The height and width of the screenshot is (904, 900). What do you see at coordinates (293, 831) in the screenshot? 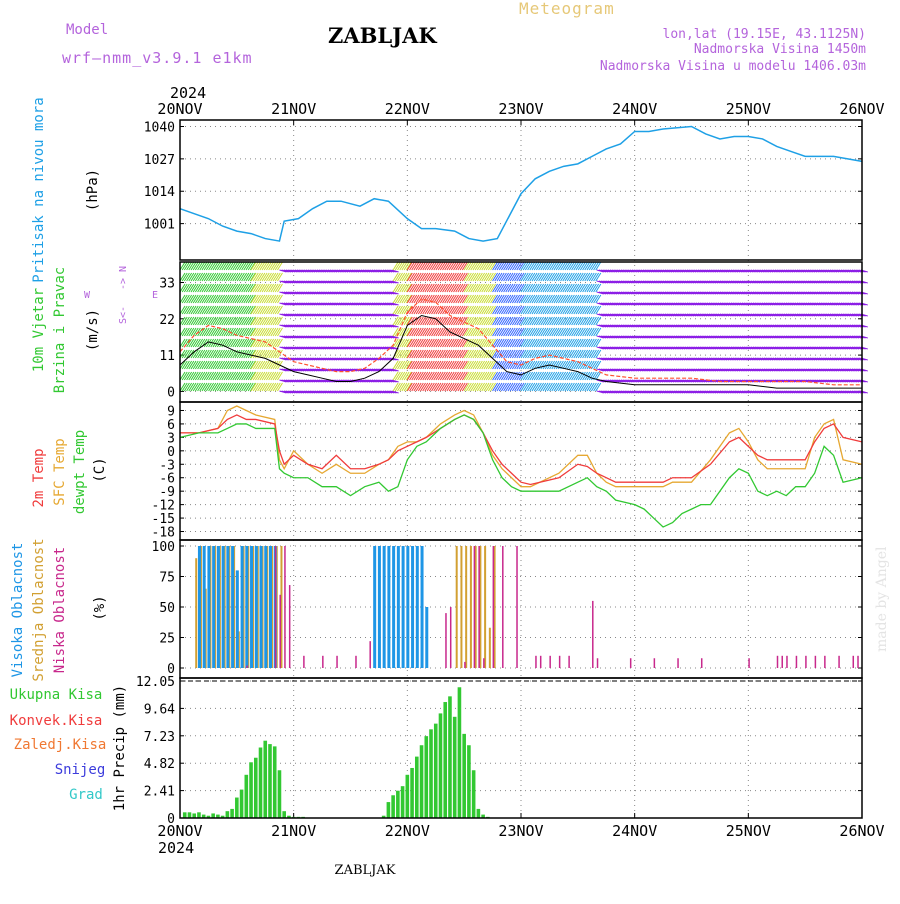
I see `x-tick-label-bottom: 21NOV` at bounding box center [293, 831].